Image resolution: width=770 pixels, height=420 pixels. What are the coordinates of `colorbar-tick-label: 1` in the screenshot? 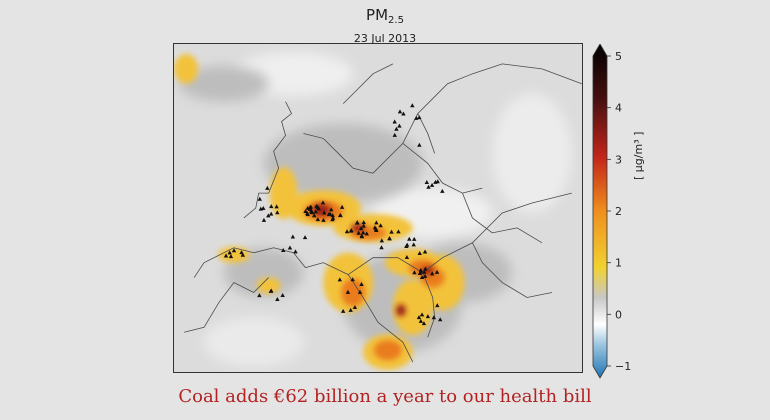 It's located at (618, 263).